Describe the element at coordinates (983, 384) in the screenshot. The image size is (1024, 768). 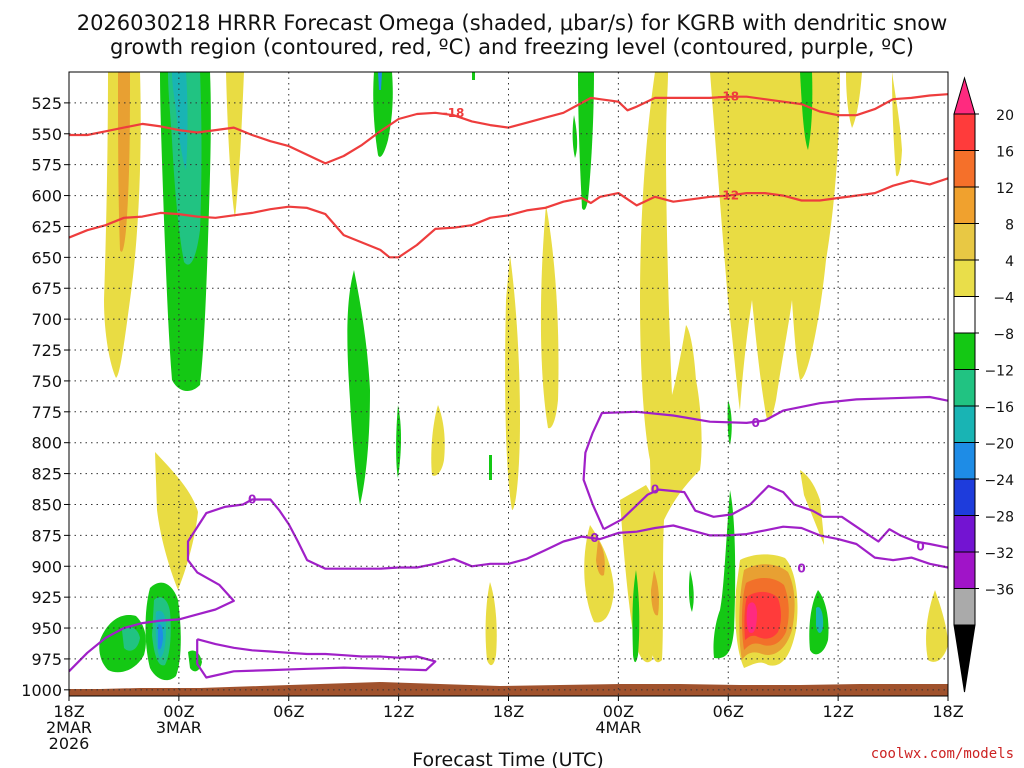
I see `colorbar: 20 16 12 8 4 −4 −8 −12 −16 −20 −24 −28 −32 −36` at that location.